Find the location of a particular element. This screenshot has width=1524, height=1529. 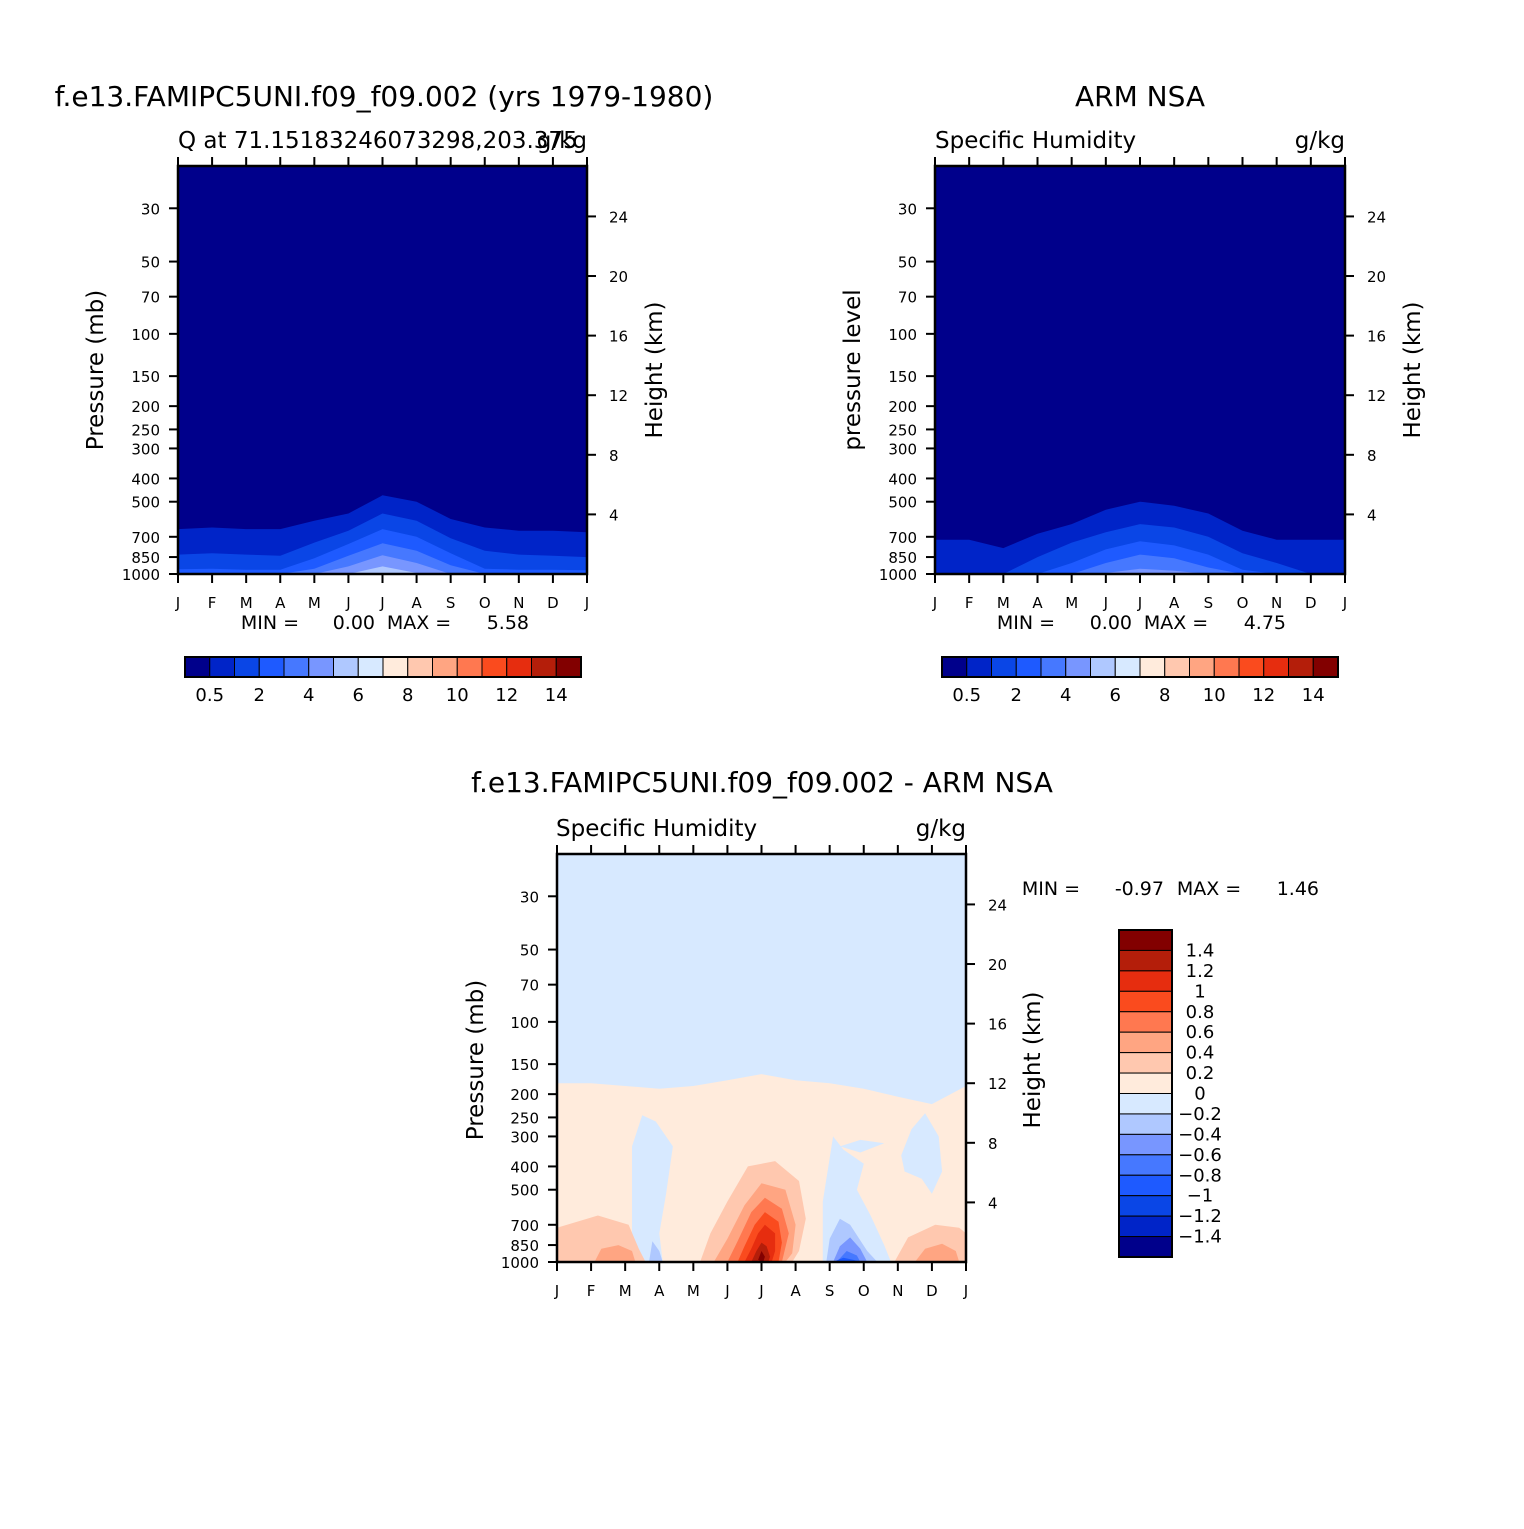

panel-obs-height-tick-label: 4 is located at coordinates (1372, 515).